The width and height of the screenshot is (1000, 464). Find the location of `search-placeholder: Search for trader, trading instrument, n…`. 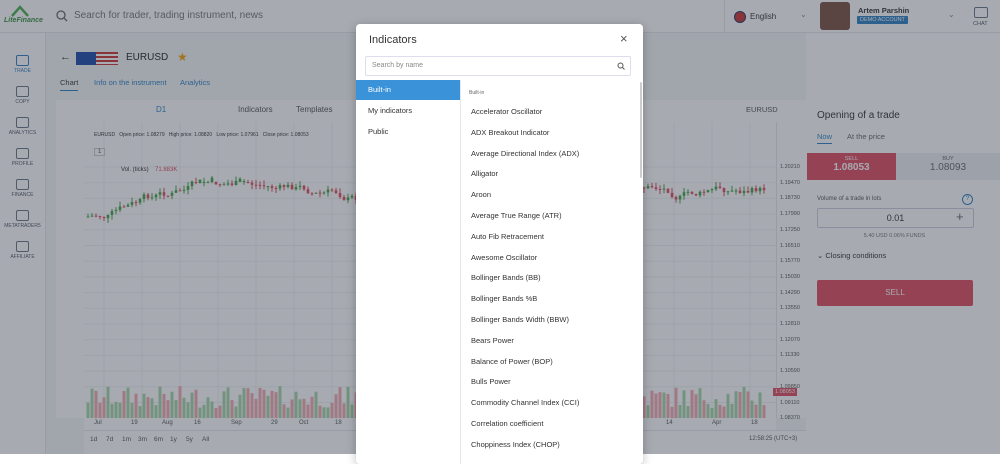

search-placeholder: Search for trader, trading instrument, n… is located at coordinates (168, 15).